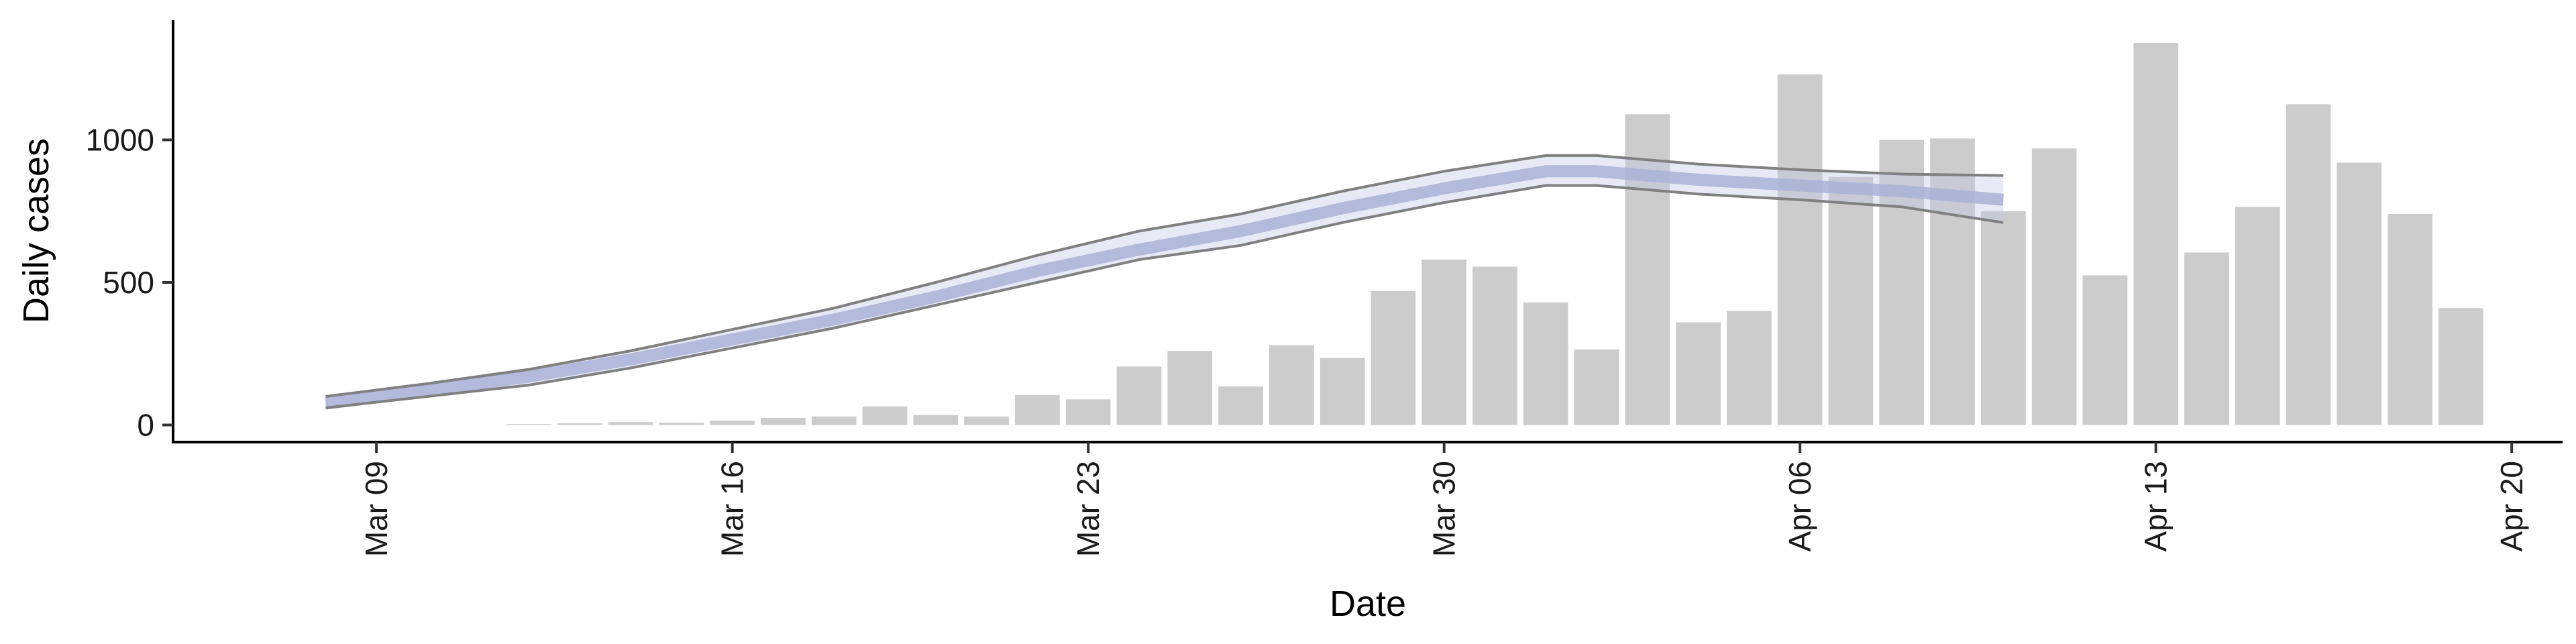 This screenshot has width=2576, height=644. What do you see at coordinates (120, 140) in the screenshot?
I see `y-tick-label: 1000` at bounding box center [120, 140].